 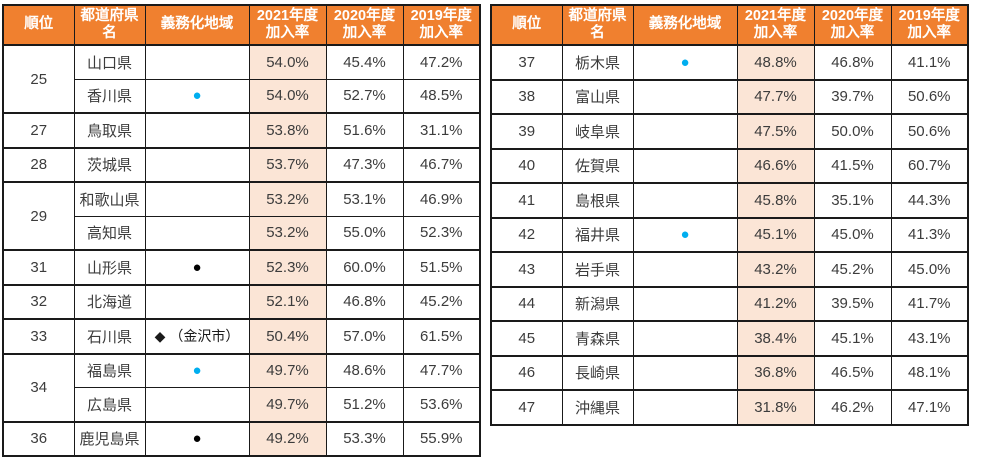 What do you see at coordinates (109, 233) in the screenshot?
I see `prefecture-cell: 高知県` at bounding box center [109, 233].